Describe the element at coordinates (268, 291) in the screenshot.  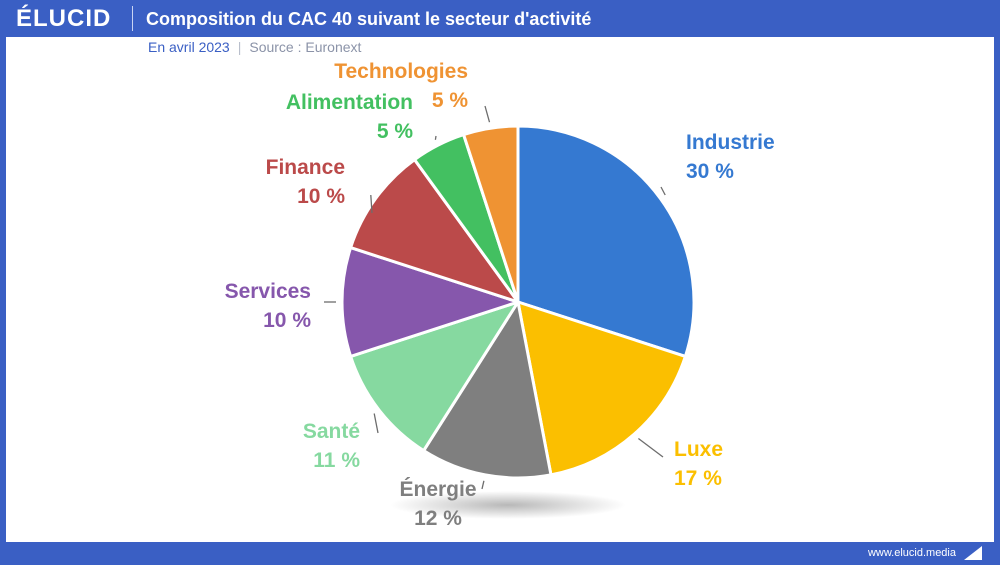
I see `slice-label-services: Services` at that location.